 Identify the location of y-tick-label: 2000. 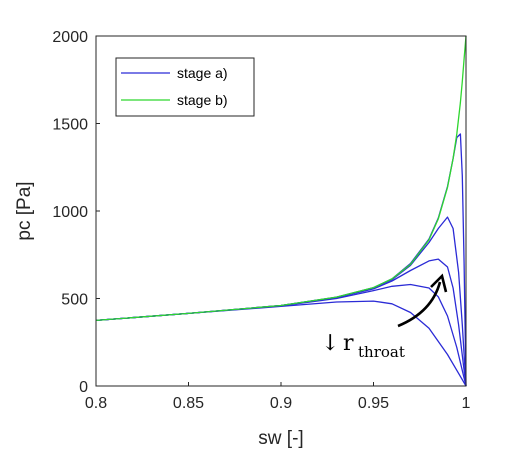
(70, 37).